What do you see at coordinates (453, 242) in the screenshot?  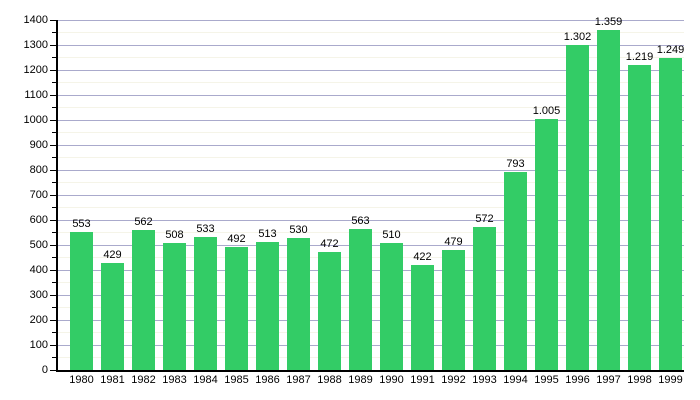 I see `bar-value-label: 479` at bounding box center [453, 242].